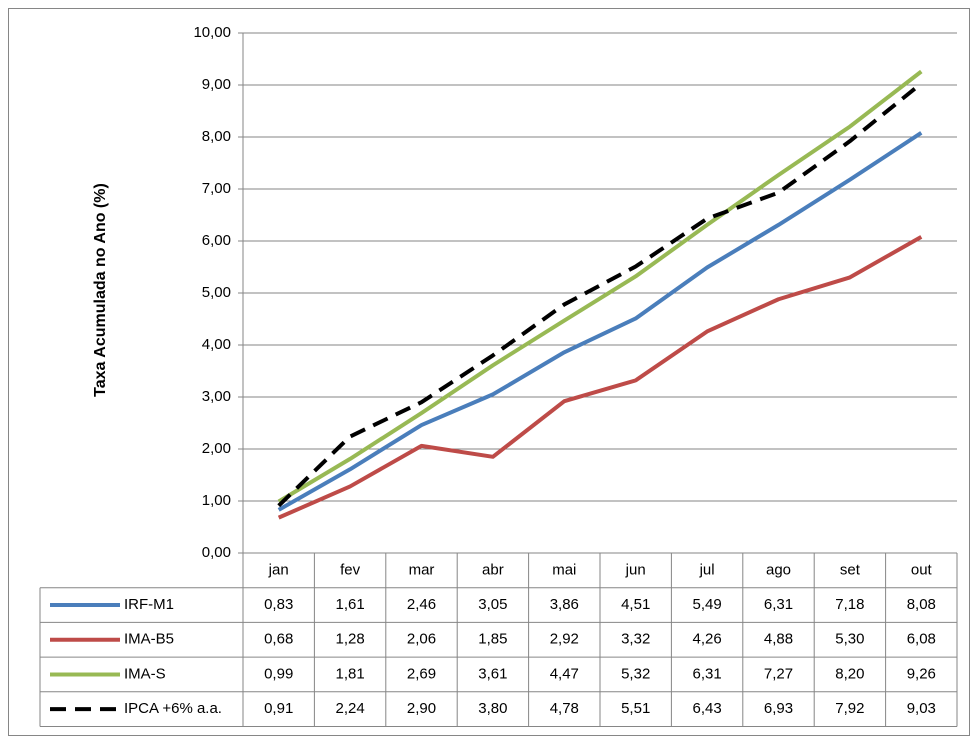  I want to click on y-tick-label: 3,00, so click(216, 396).